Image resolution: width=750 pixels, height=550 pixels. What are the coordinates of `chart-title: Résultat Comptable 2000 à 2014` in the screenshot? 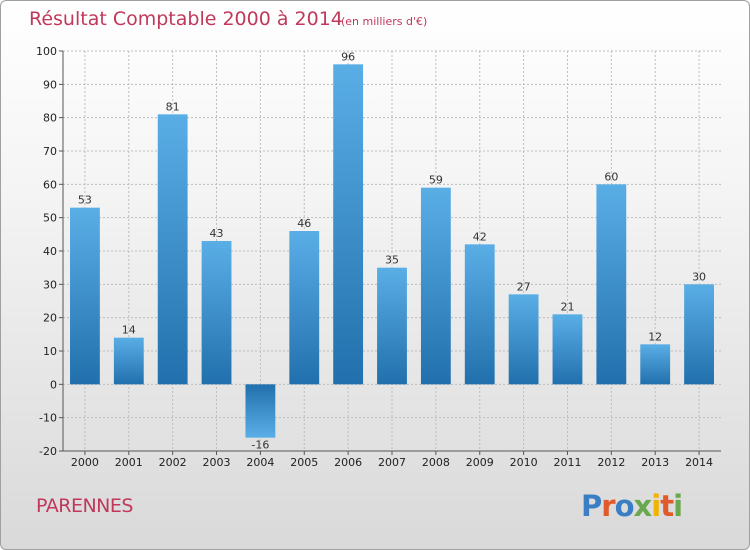 It's located at (186, 19).